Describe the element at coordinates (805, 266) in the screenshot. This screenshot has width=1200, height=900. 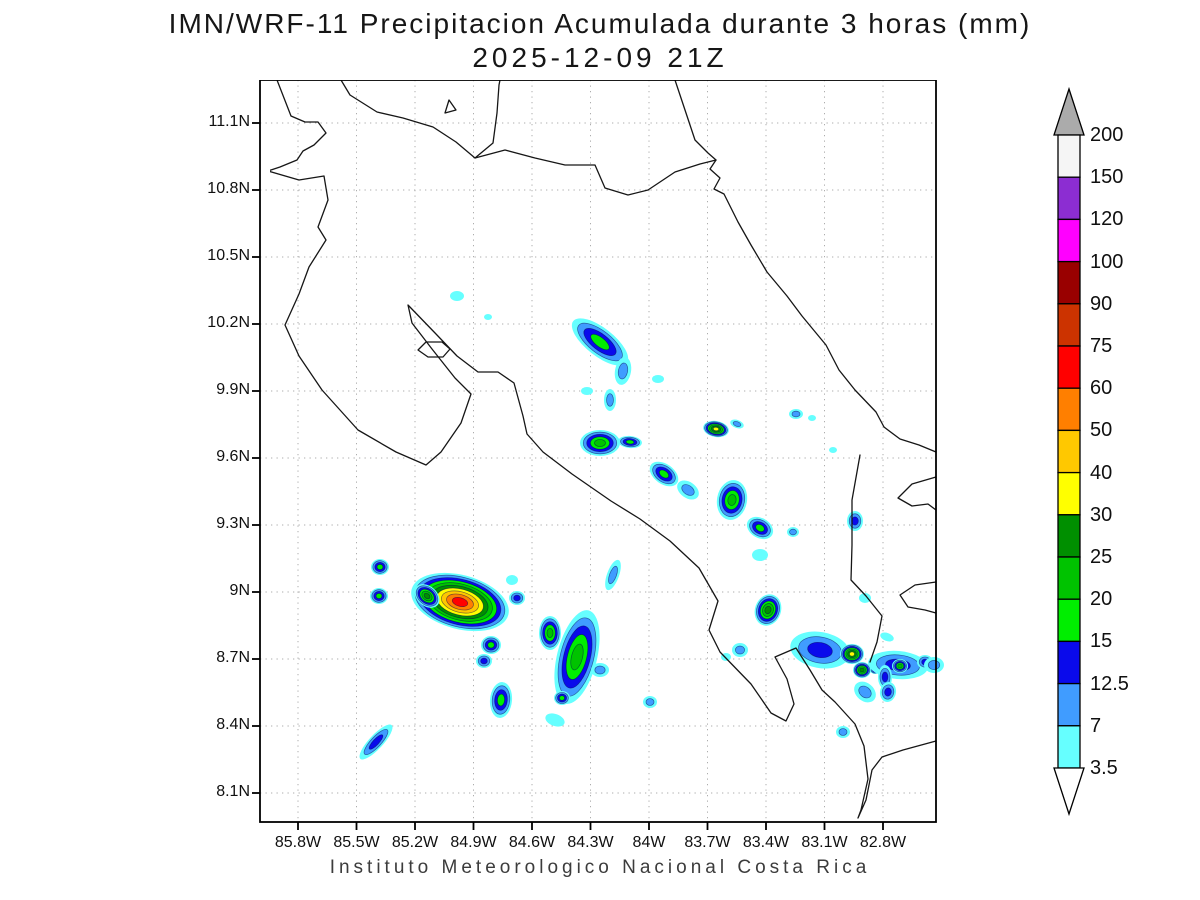
I see `coastline-caribbean` at that location.